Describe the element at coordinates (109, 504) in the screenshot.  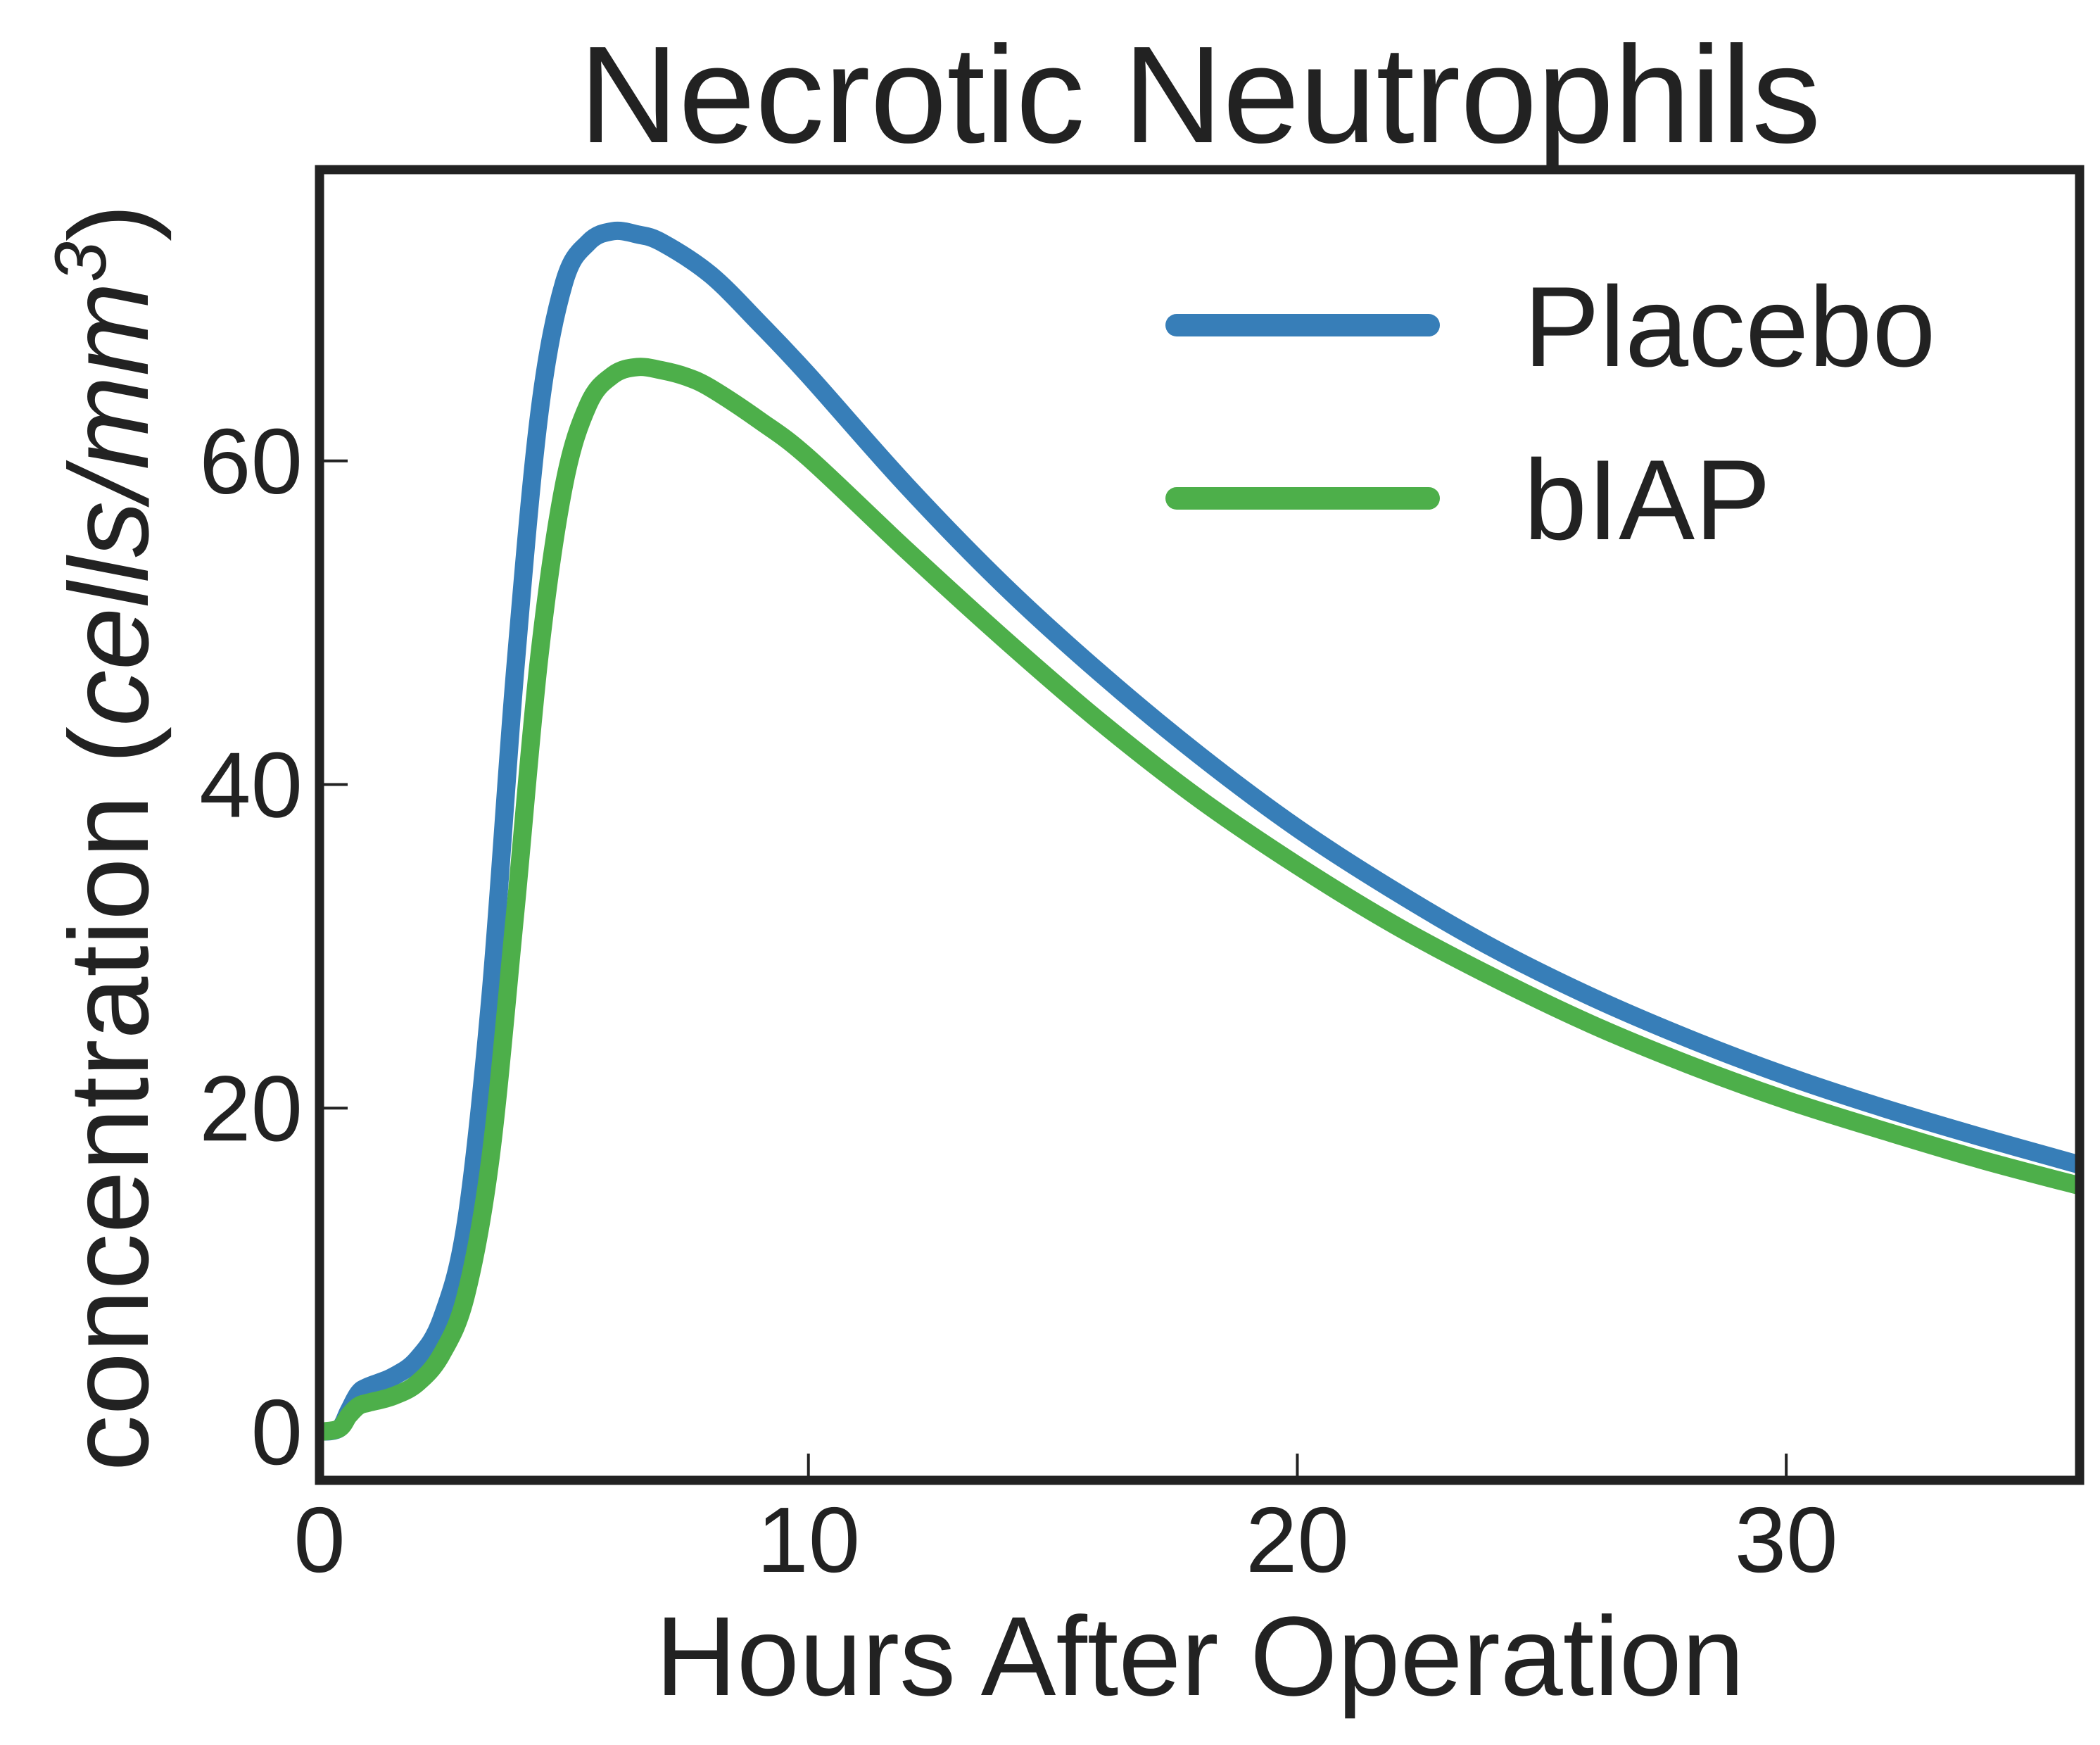
I see `y-axis-label-unit: cells/mm` at that location.